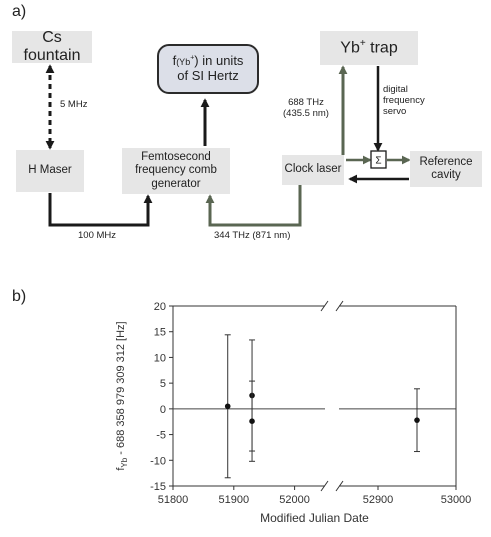  I want to click on frequency-comb-box: Femtosecond frequency comb generator, so click(176, 171).